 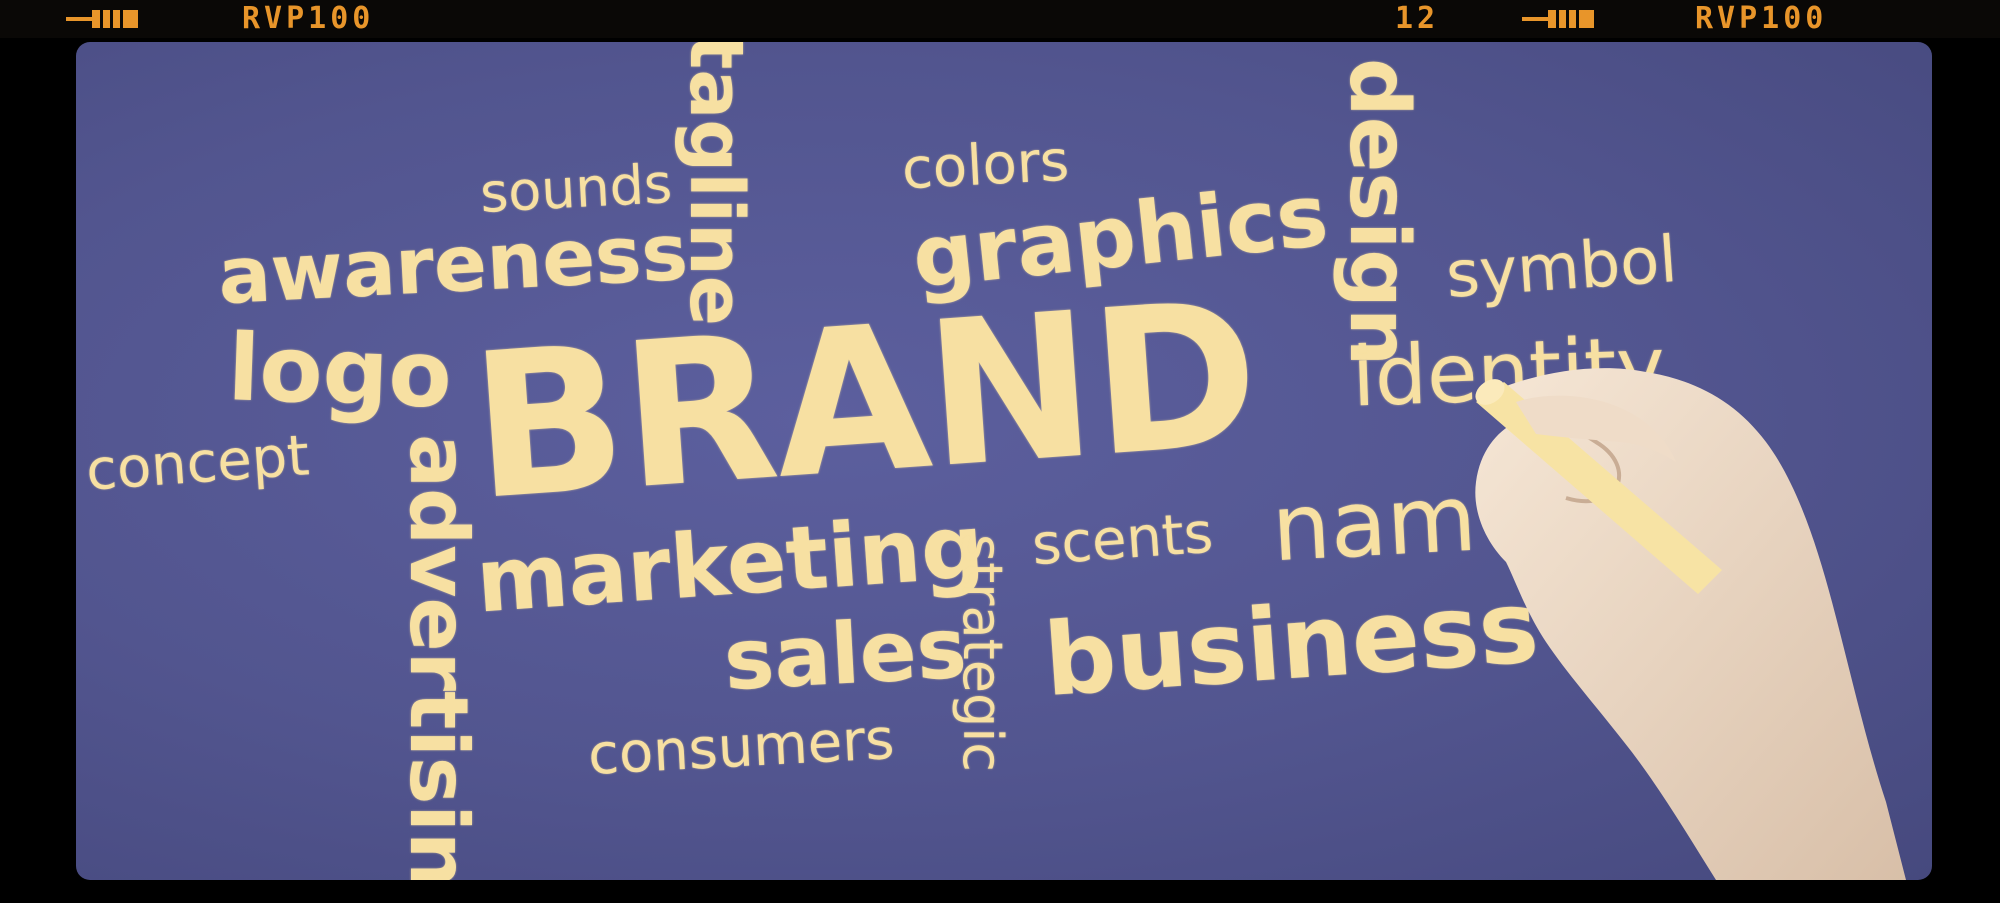 I want to click on chalk-icon, so click(x=1598, y=486).